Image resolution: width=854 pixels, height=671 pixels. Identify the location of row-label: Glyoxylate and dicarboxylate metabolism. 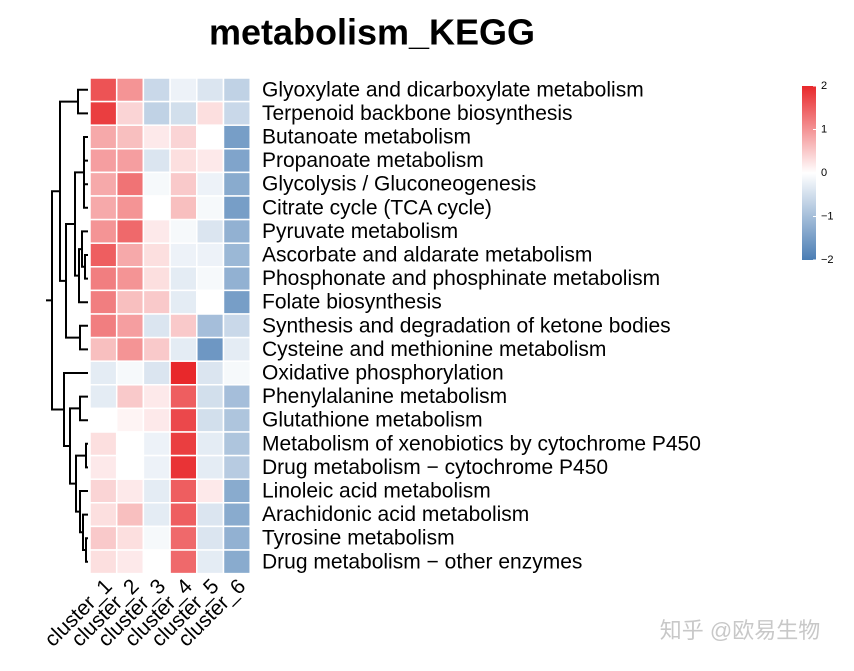
(453, 89).